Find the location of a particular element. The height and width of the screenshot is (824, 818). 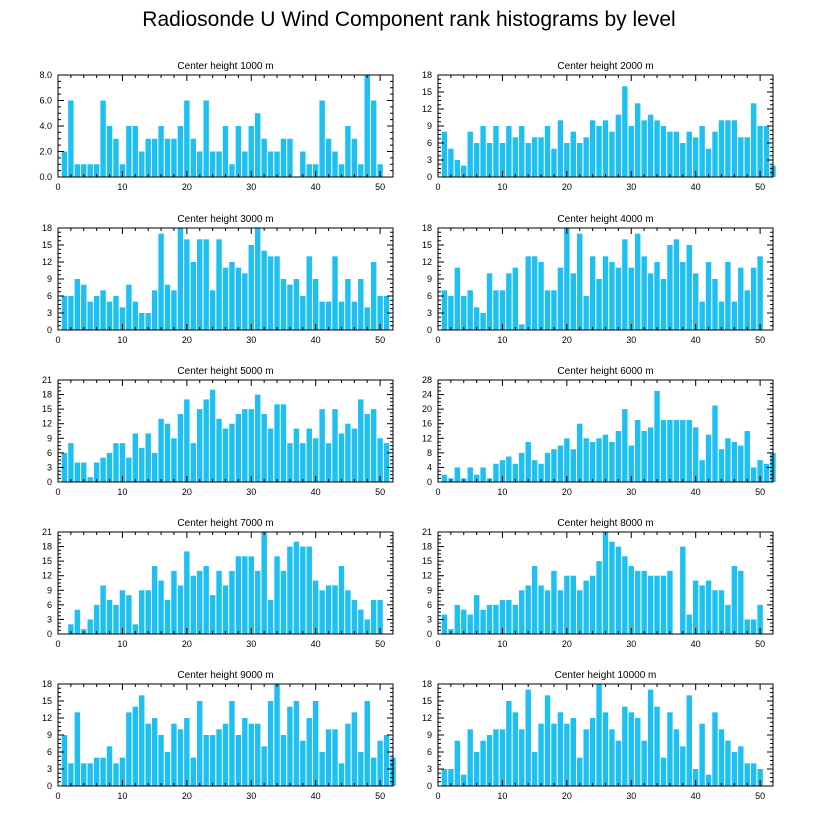

y-tick-label: 0.0 is located at coordinates (45, 177).